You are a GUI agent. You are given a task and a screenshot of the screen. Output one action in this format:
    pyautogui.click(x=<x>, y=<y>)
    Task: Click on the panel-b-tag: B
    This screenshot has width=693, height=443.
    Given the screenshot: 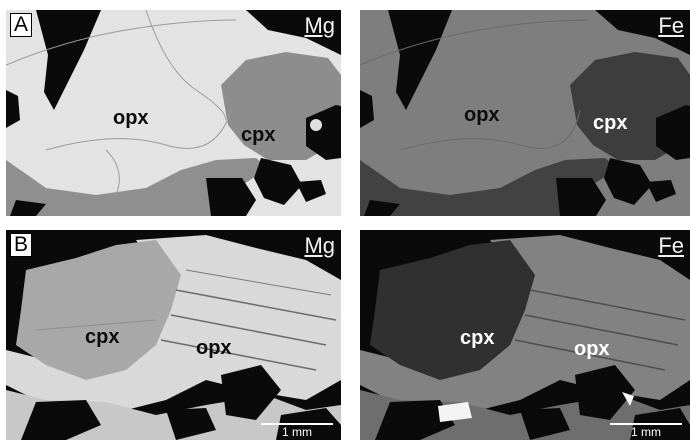 What is the action you would take?
    pyautogui.click(x=21, y=245)
    